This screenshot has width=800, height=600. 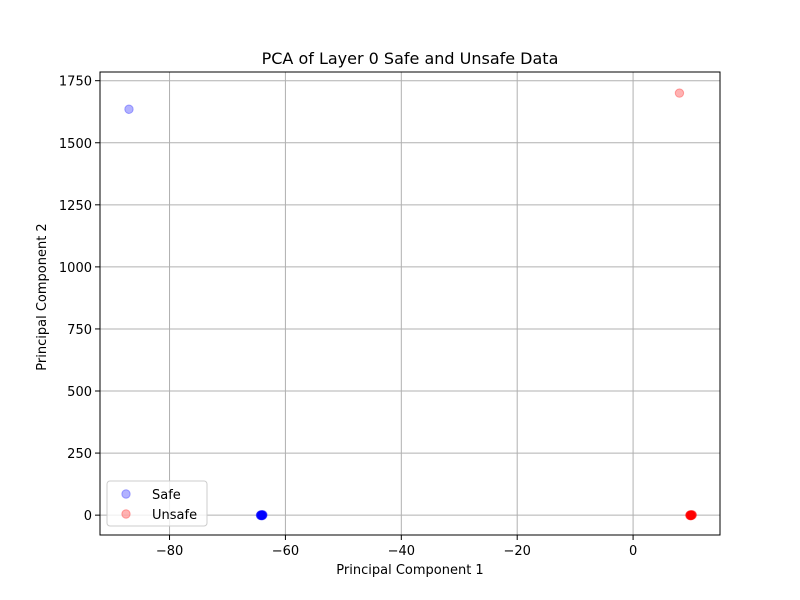 I want to click on legend-marker-safe, so click(x=126, y=494).